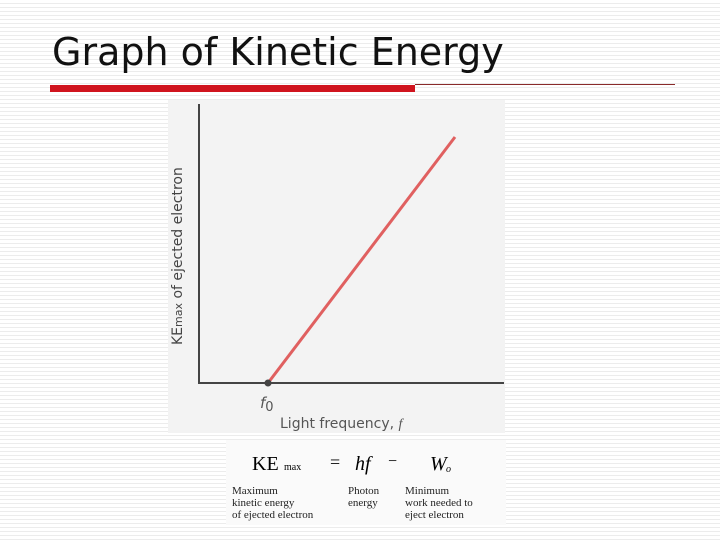  What do you see at coordinates (427, 491) in the screenshot?
I see `caption-line: Minimum` at bounding box center [427, 491].